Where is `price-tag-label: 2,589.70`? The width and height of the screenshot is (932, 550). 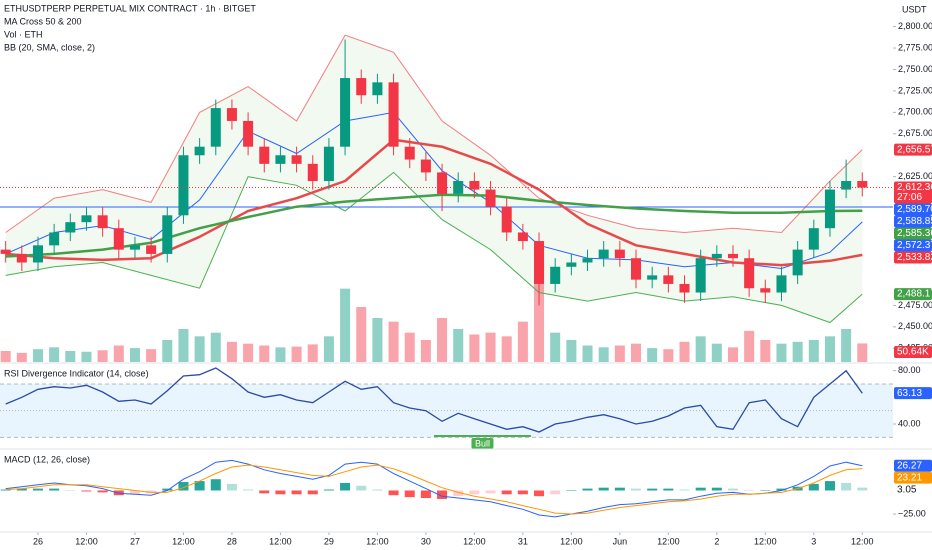
price-tag-label: 2,589.70 is located at coordinates (914, 209).